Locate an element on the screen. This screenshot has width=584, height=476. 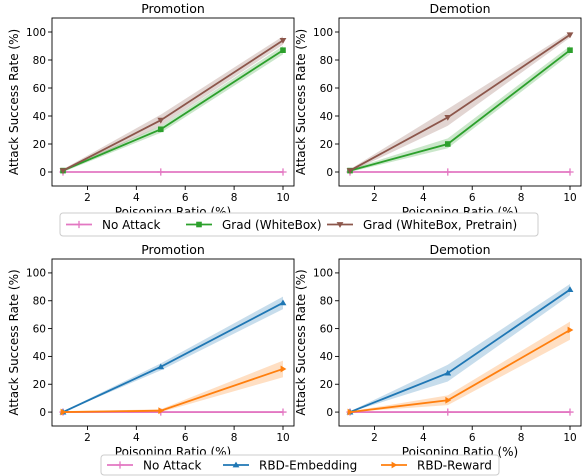
legend-2: No Attack RBD-Embedding RBD-Reward is located at coordinates (300, 465).